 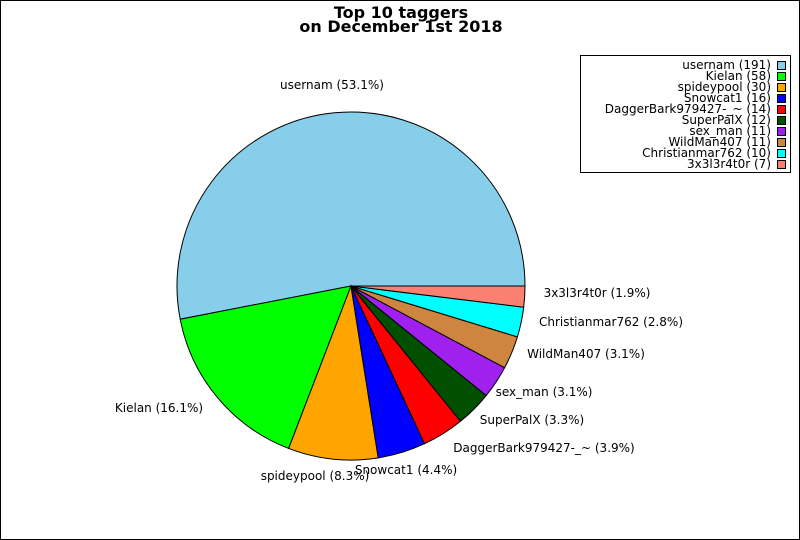 I want to click on legend-label: DaggerBark979427-_~ (14), so click(x=687, y=109).